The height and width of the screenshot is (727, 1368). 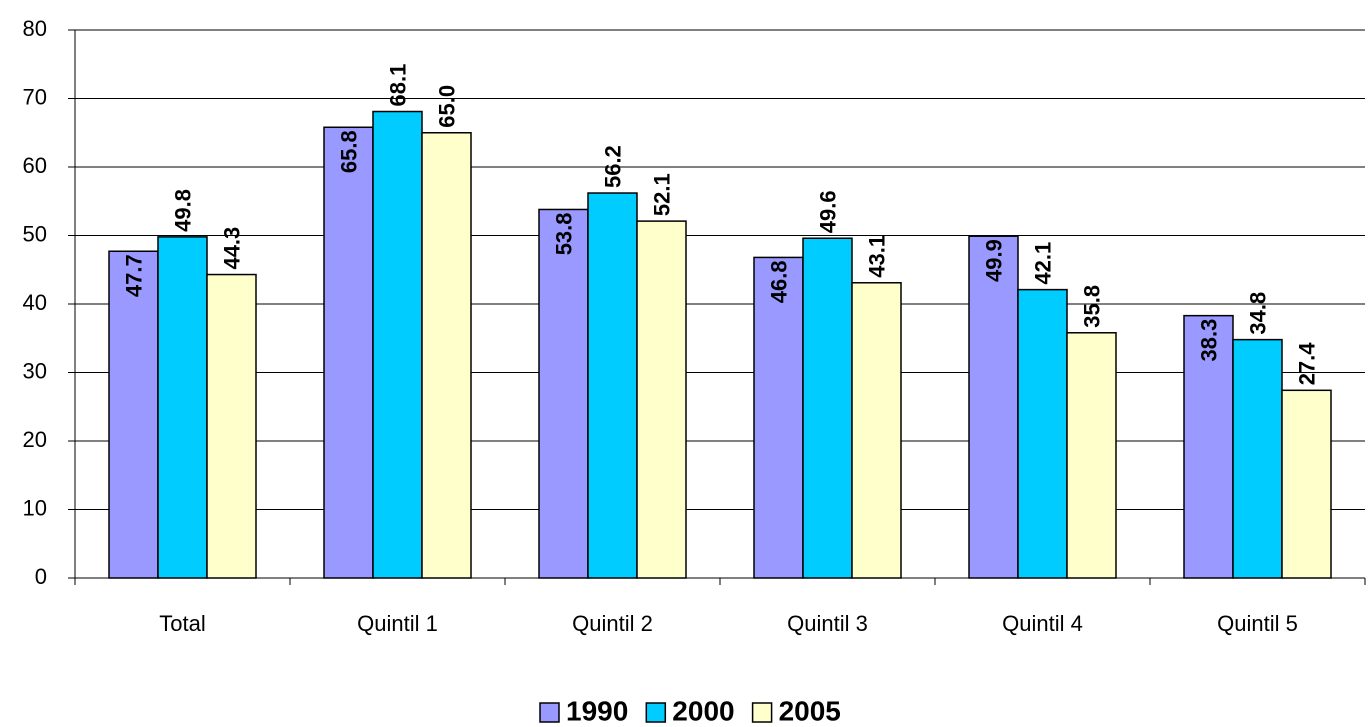 I want to click on data-label: 35.8, so click(x=1091, y=306).